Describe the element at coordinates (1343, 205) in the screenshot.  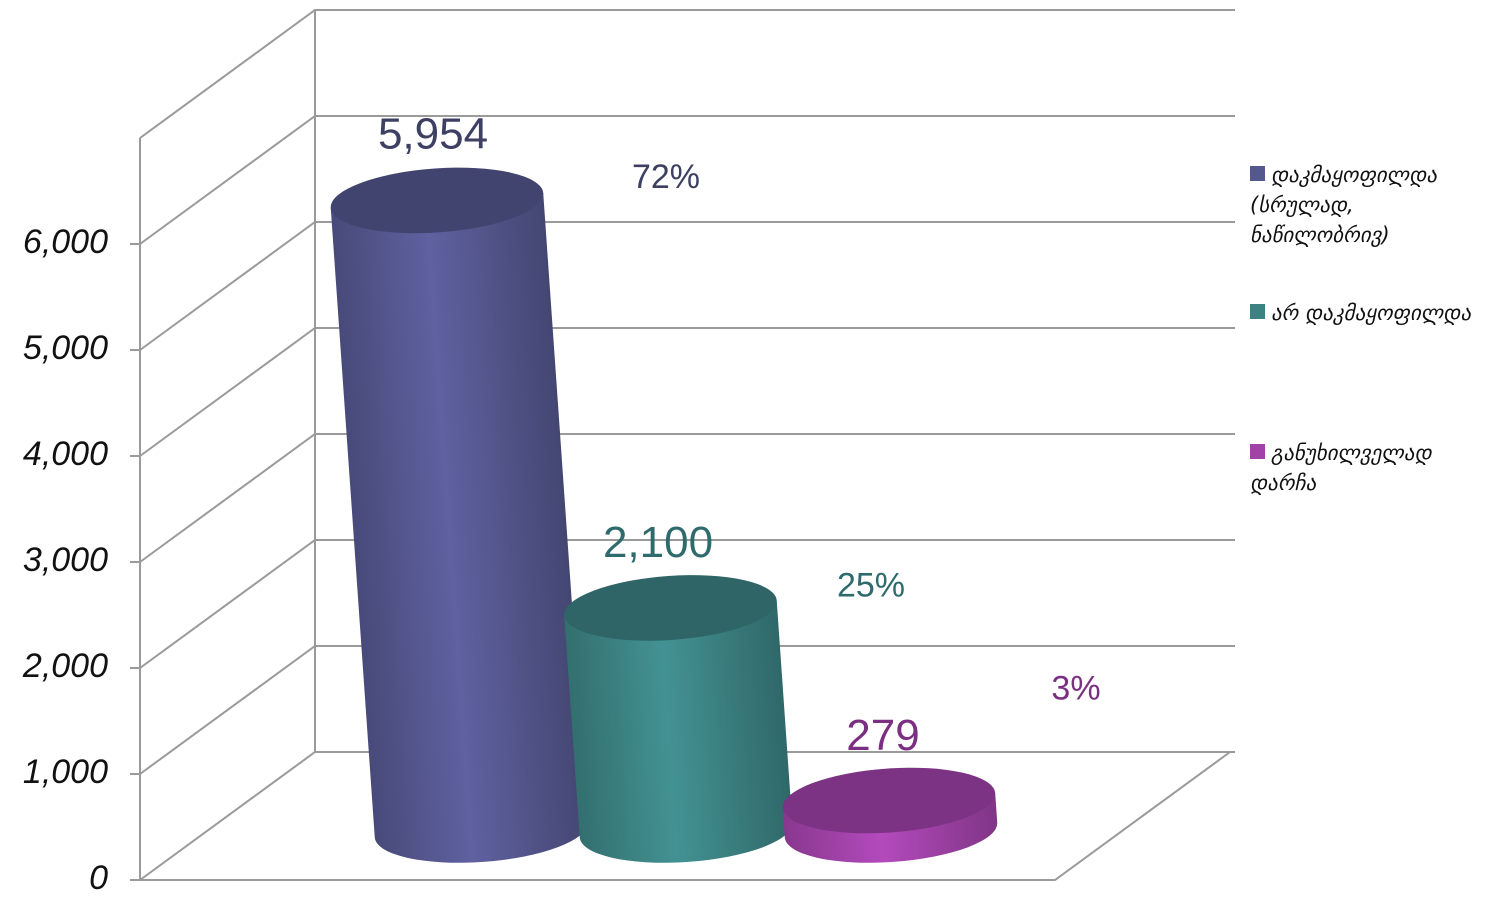
I see `legend-label: დაკმაყოფილდა (სრულად, ნაწილობრივ)` at that location.